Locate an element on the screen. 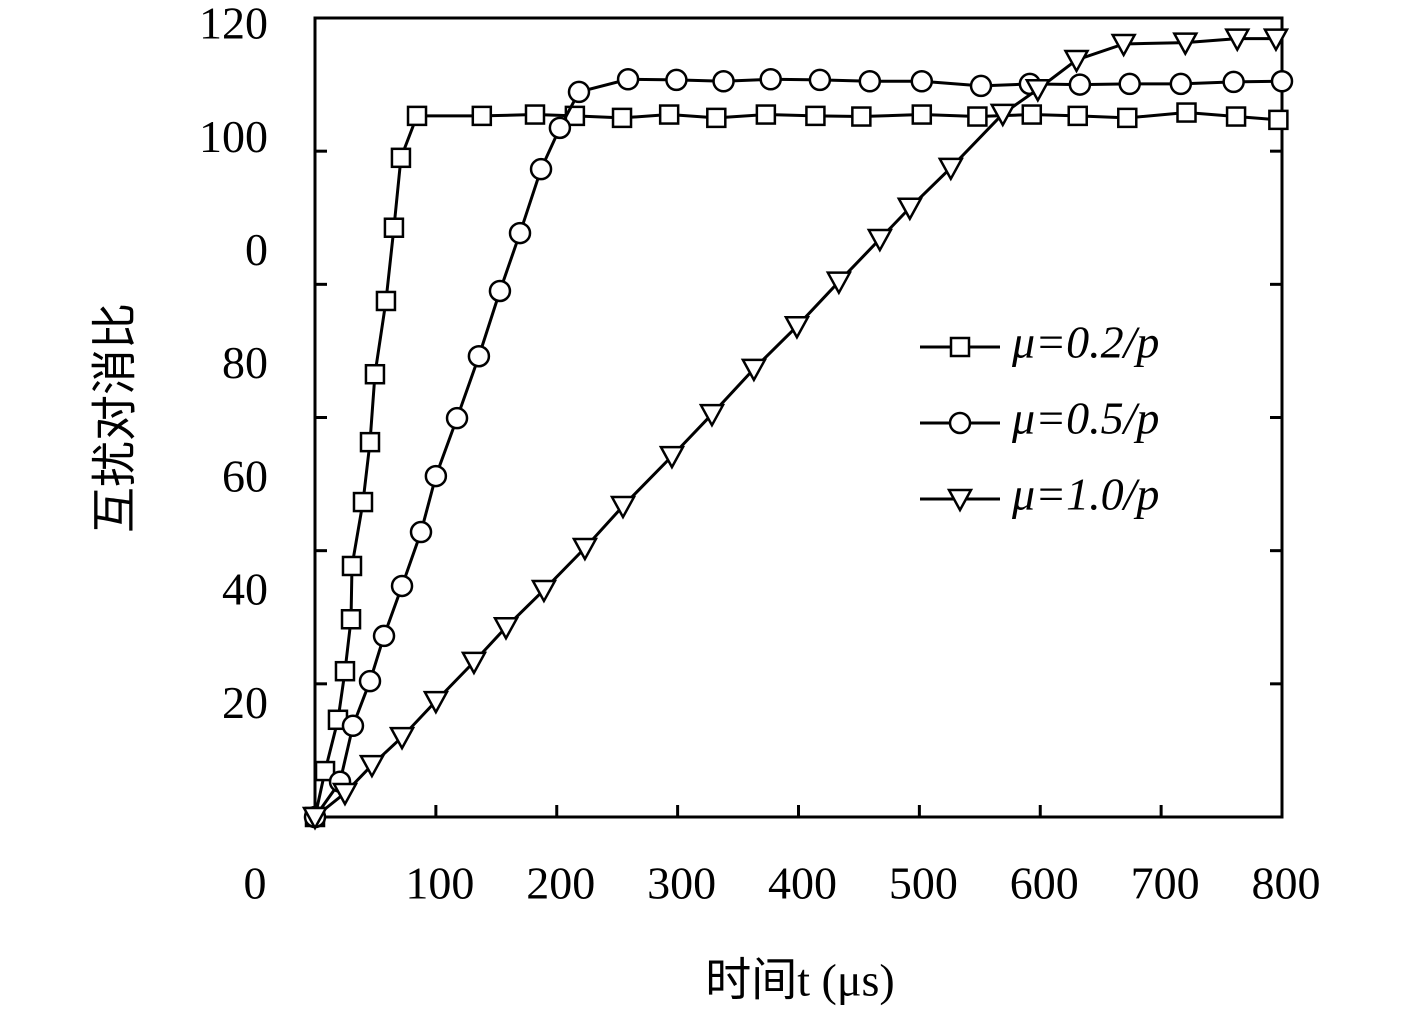 This screenshot has width=1417, height=1025. y-tick-label: 40 is located at coordinates (245, 589).